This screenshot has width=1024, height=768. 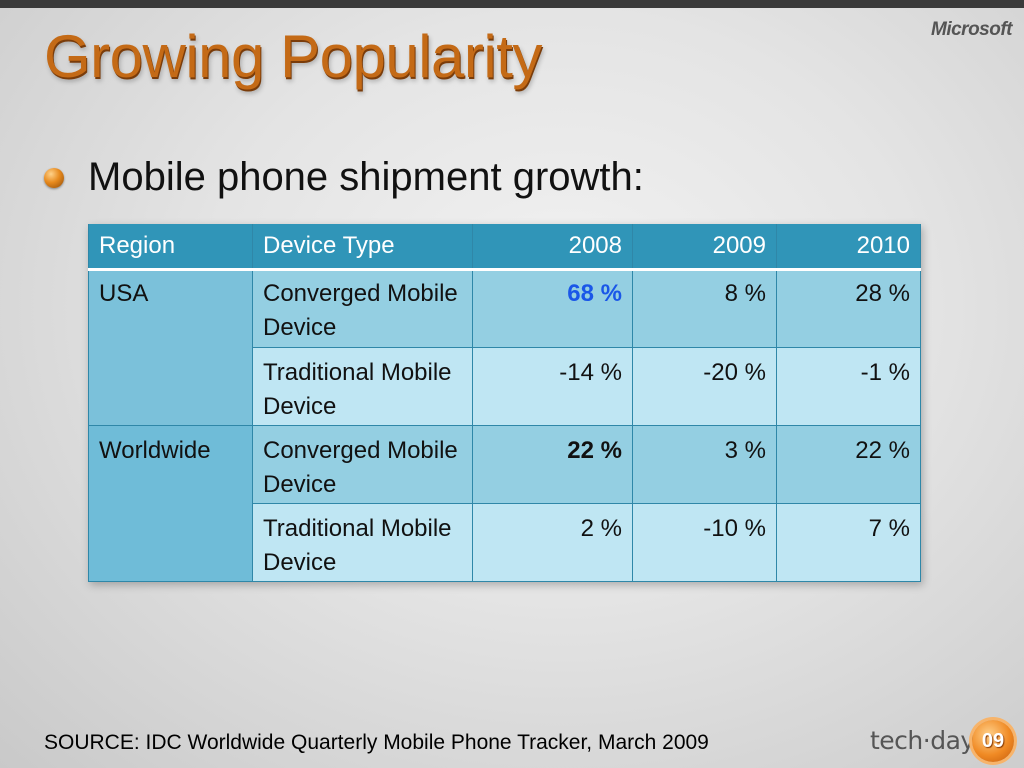 What do you see at coordinates (848, 308) in the screenshot?
I see `value-2010-cell: 28 %` at bounding box center [848, 308].